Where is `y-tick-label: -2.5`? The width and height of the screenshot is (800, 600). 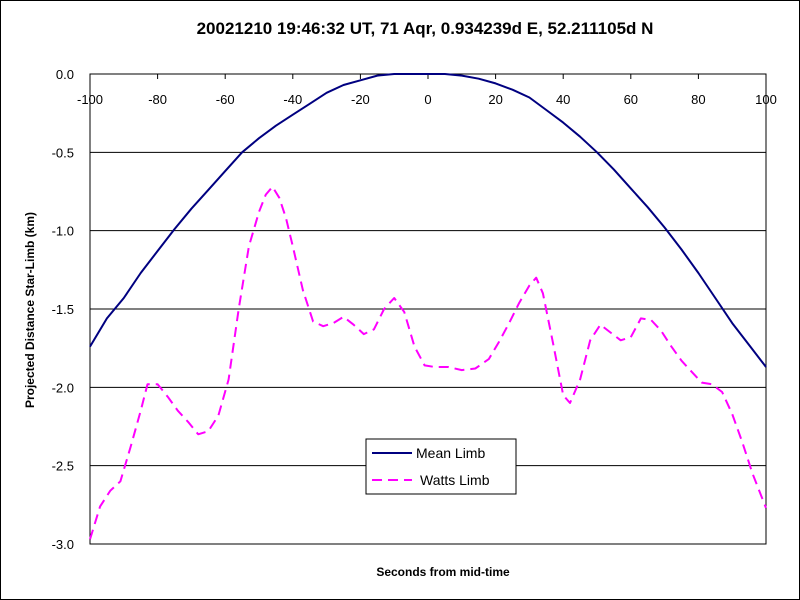 y-tick-label: -2.5 is located at coordinates (63, 466).